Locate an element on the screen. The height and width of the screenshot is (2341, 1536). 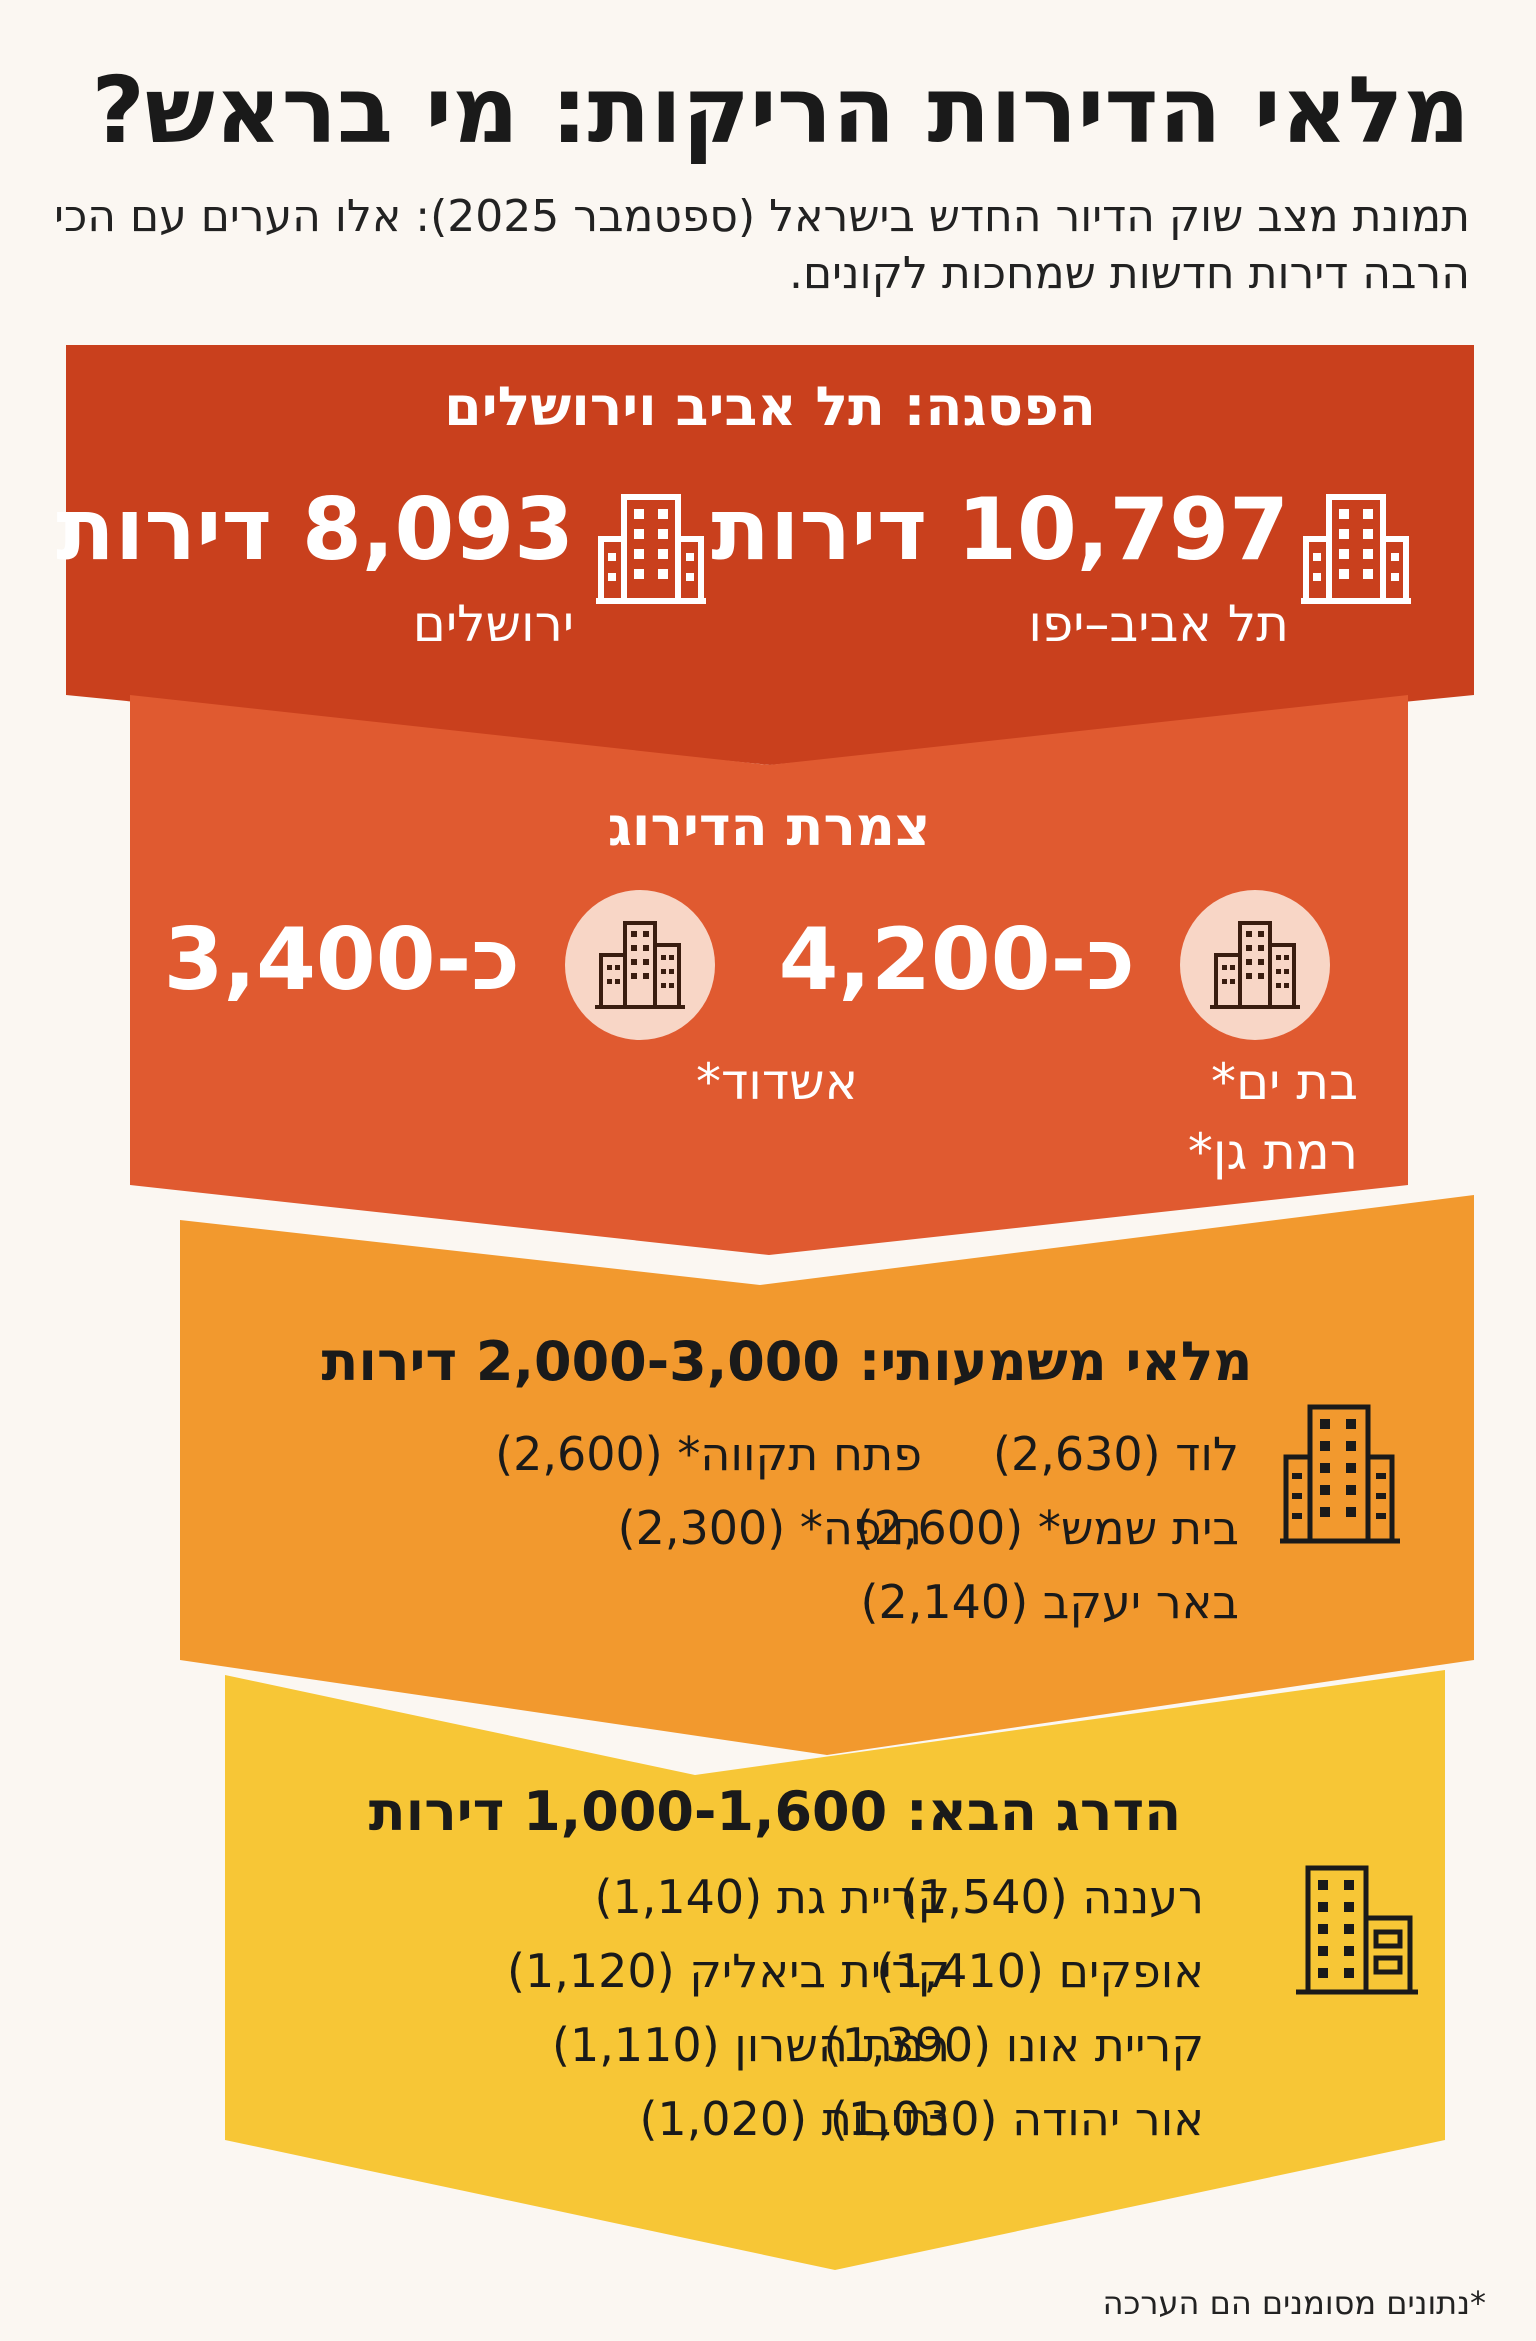
footnote: *נתונים מסומנים הם הערכה is located at coordinates (1294, 2303).